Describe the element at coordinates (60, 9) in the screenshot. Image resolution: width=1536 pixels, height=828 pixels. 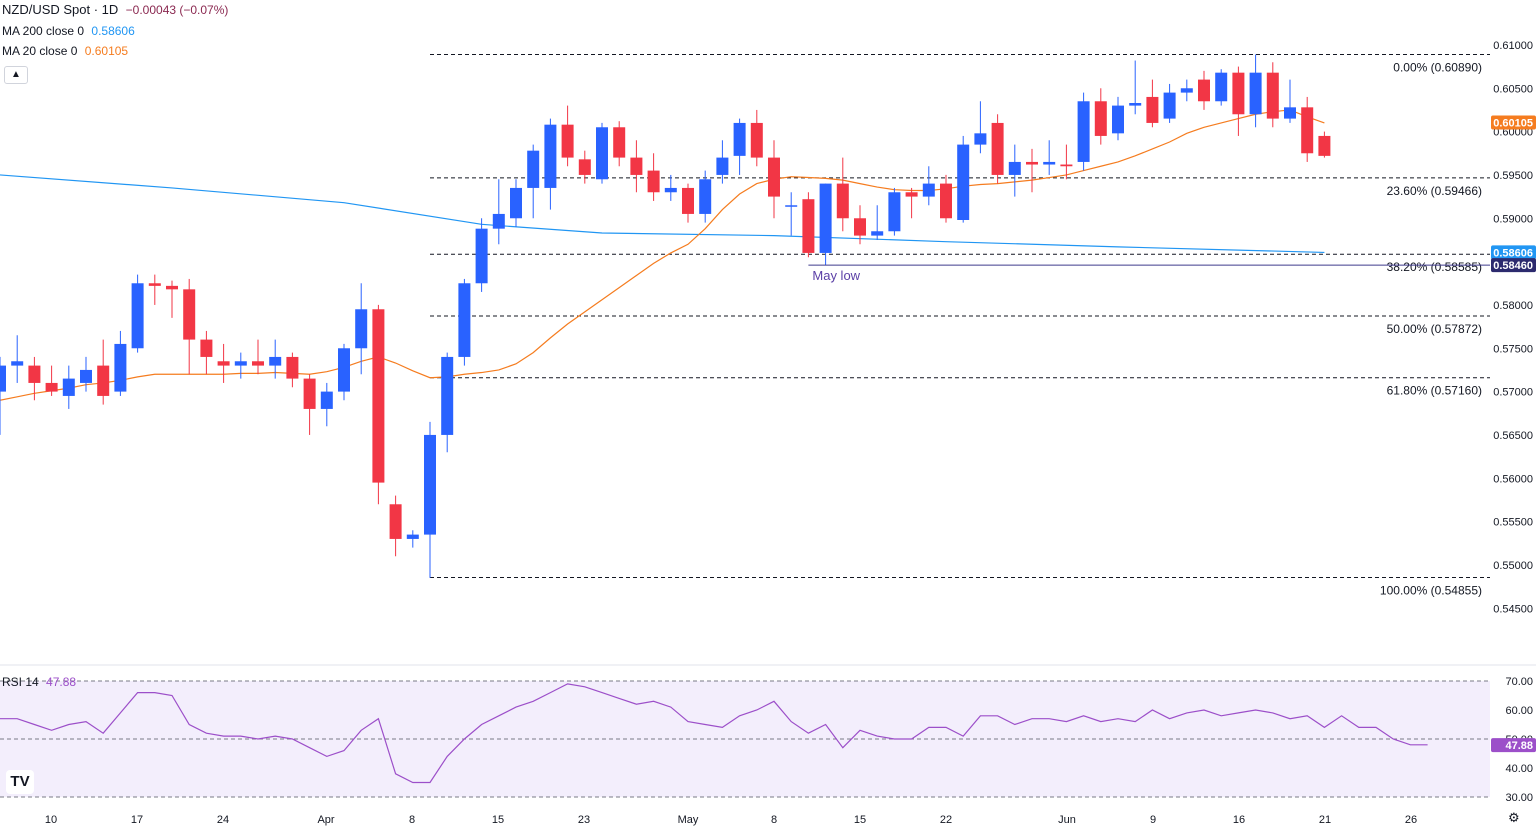
I see `symbol-title: NZD/USD Spot · 1D` at that location.